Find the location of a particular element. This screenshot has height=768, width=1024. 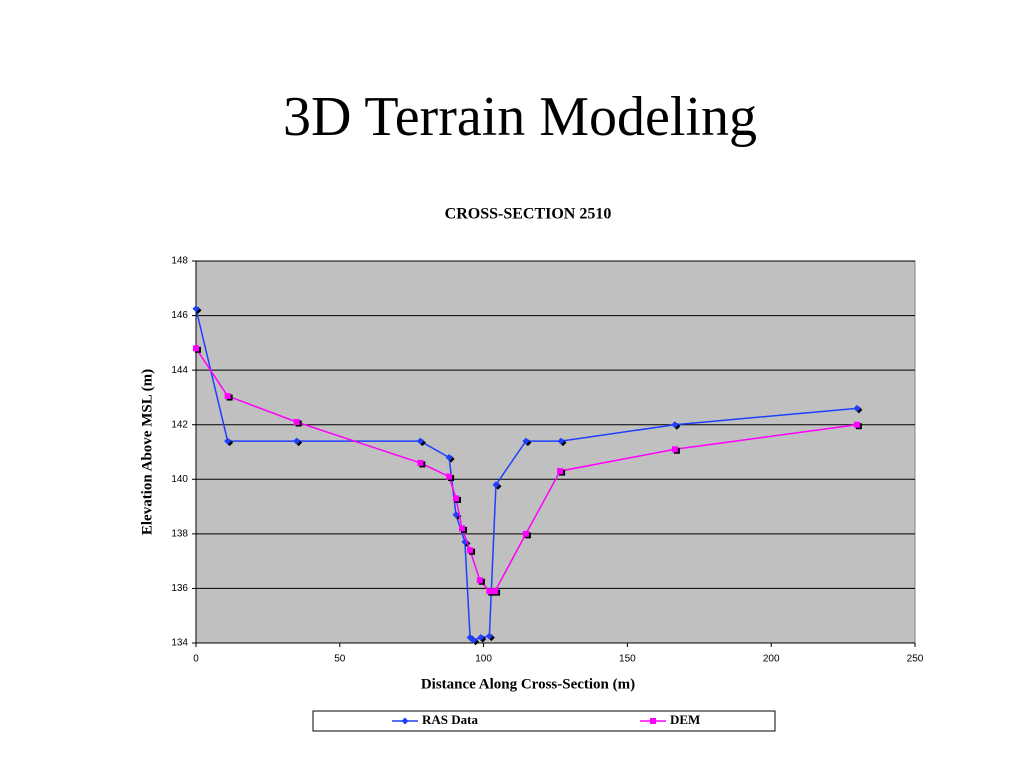

y-tick-label: 148 is located at coordinates (179, 261).